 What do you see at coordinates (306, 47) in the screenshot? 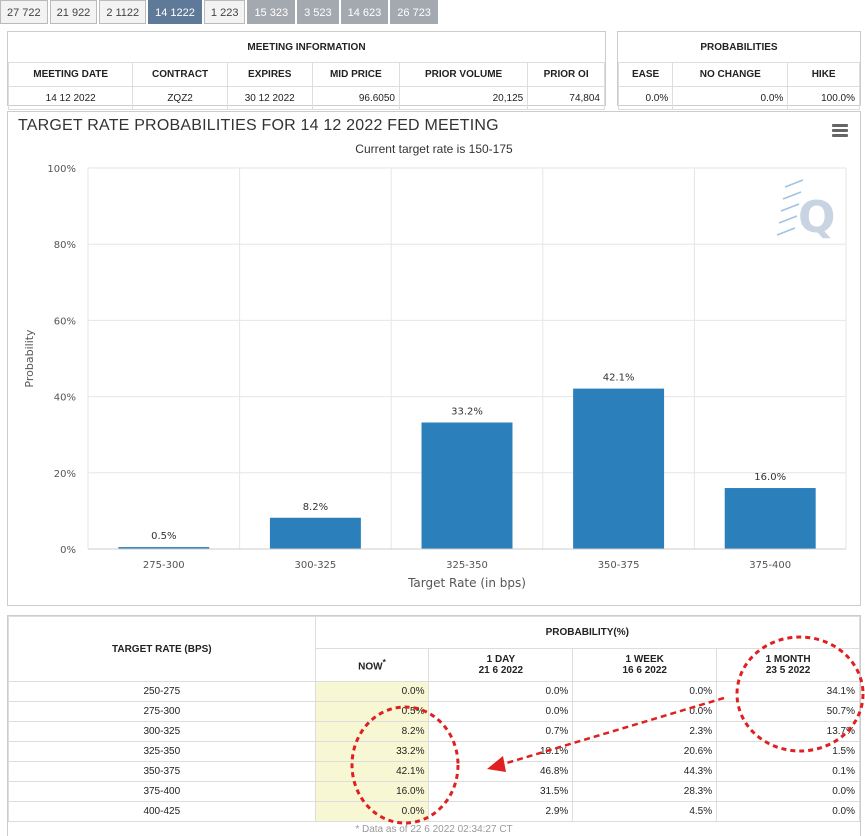
I see `meeting-information-title: MEETING INFORMATION` at bounding box center [306, 47].